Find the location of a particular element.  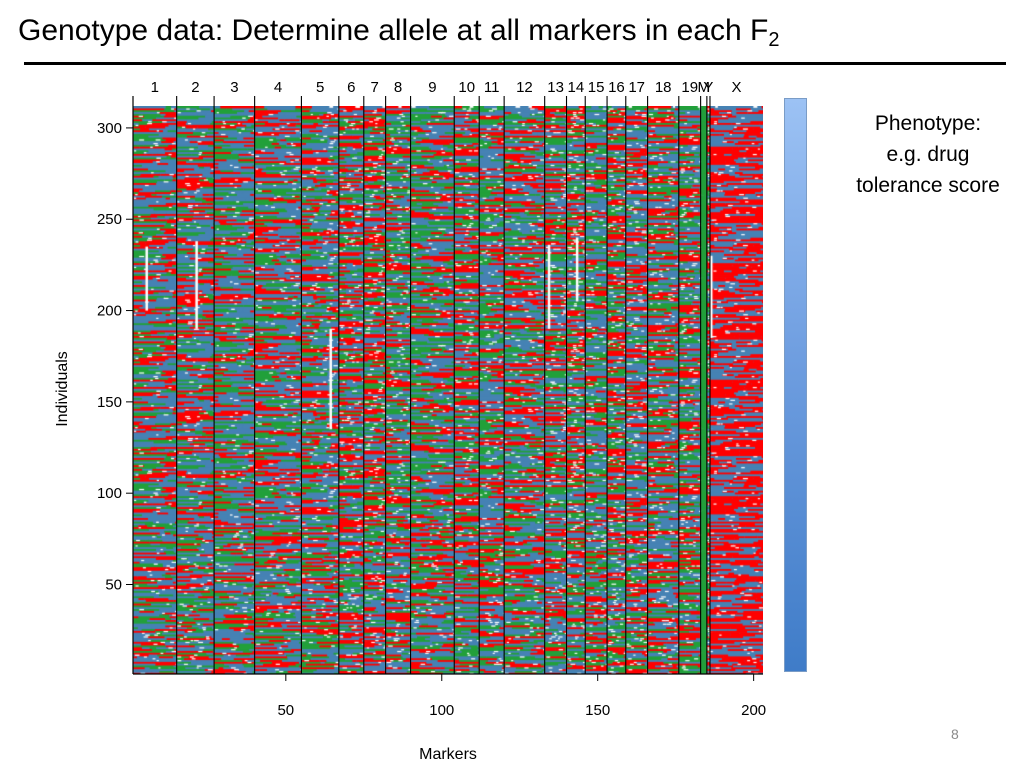

slide-title-subscript: 2 is located at coordinates (774, 40).